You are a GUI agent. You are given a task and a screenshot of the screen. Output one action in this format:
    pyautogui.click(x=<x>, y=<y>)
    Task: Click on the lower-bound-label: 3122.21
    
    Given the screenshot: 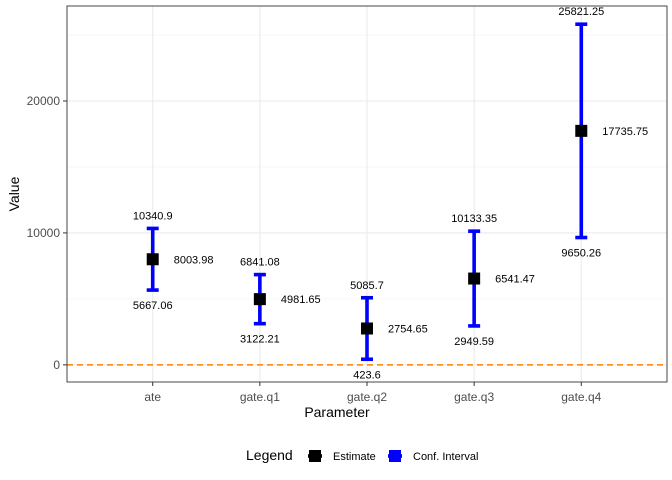 What is the action you would take?
    pyautogui.click(x=260, y=340)
    